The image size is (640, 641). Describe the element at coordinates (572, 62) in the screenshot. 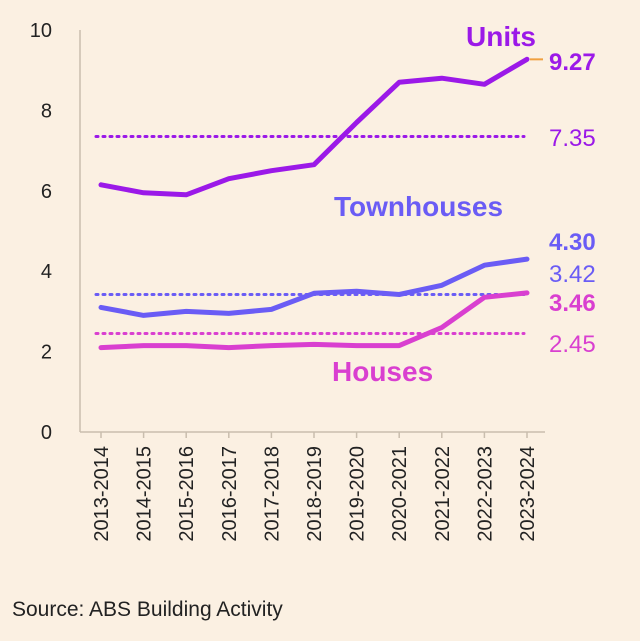

I see `end-value-units: 9.27` at that location.